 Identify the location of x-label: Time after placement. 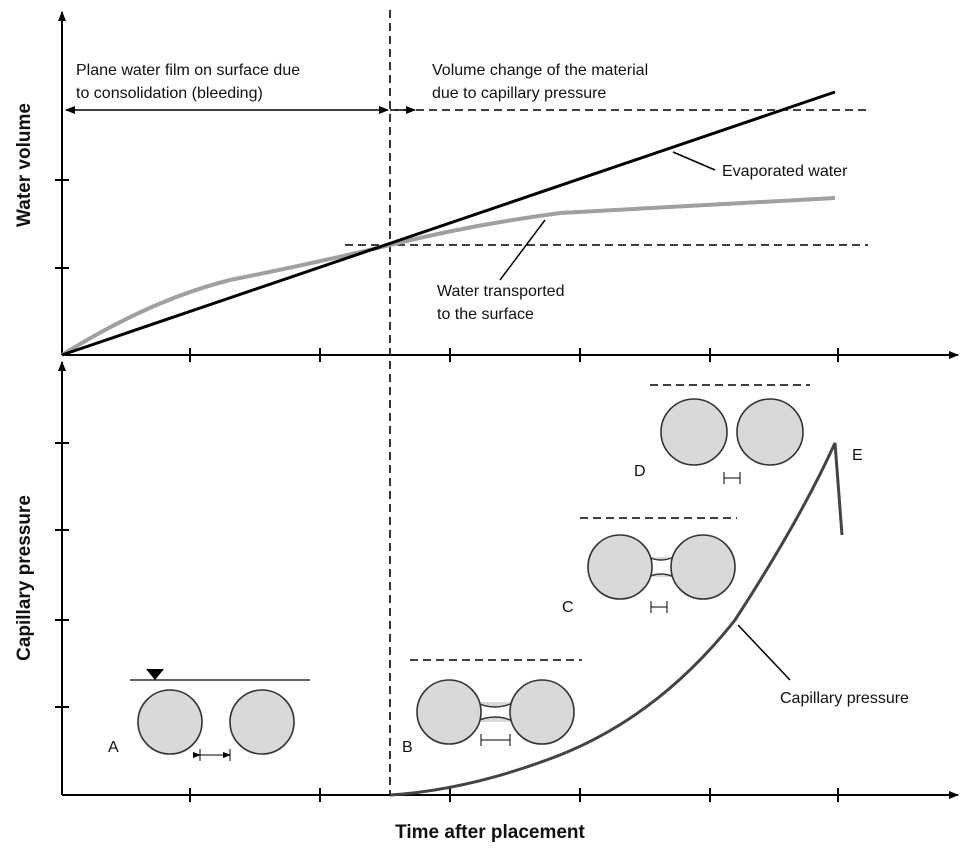
(490, 832).